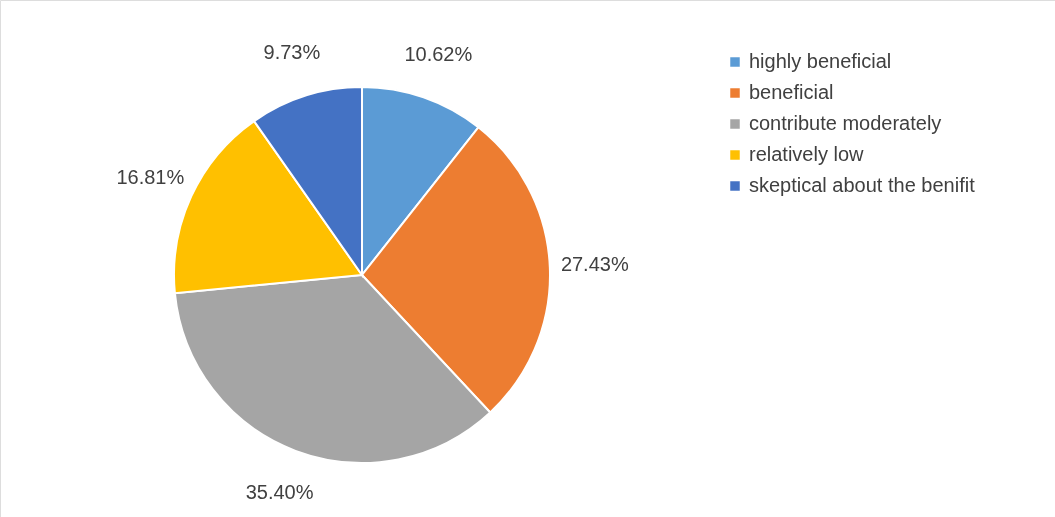 The height and width of the screenshot is (517, 1055). What do you see at coordinates (807, 154) in the screenshot?
I see `legend-label: relatively low` at bounding box center [807, 154].